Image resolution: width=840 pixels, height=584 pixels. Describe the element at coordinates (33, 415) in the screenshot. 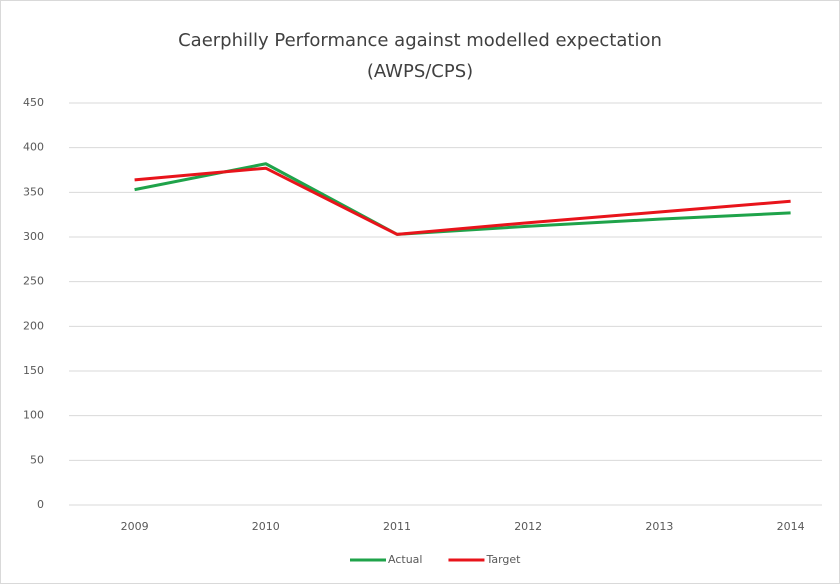

I see `y-tick-label: 100` at that location.